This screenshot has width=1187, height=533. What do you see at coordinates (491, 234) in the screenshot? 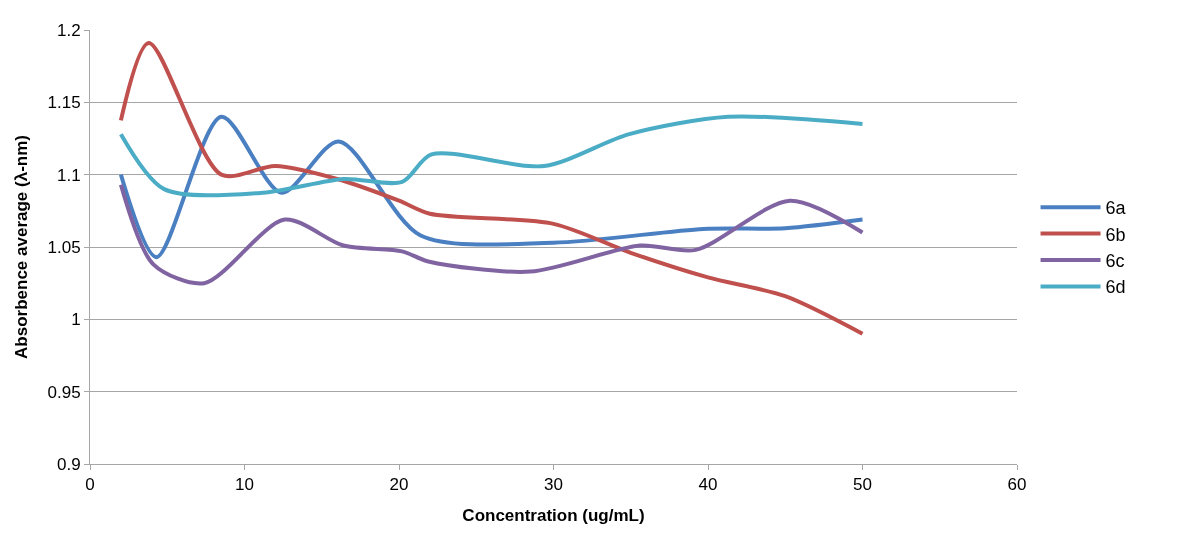
I see `line-series` at bounding box center [491, 234].